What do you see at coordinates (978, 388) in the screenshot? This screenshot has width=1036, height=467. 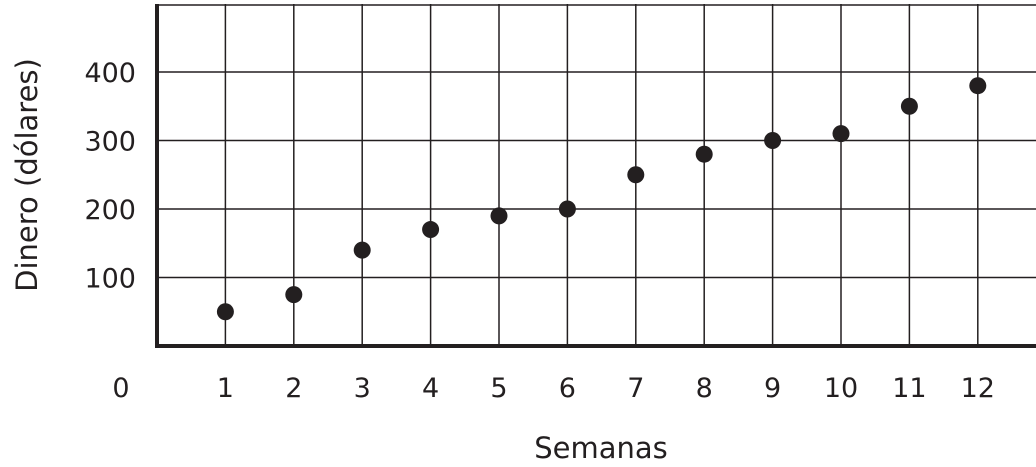 I see `x-tick-label: 12` at bounding box center [978, 388].